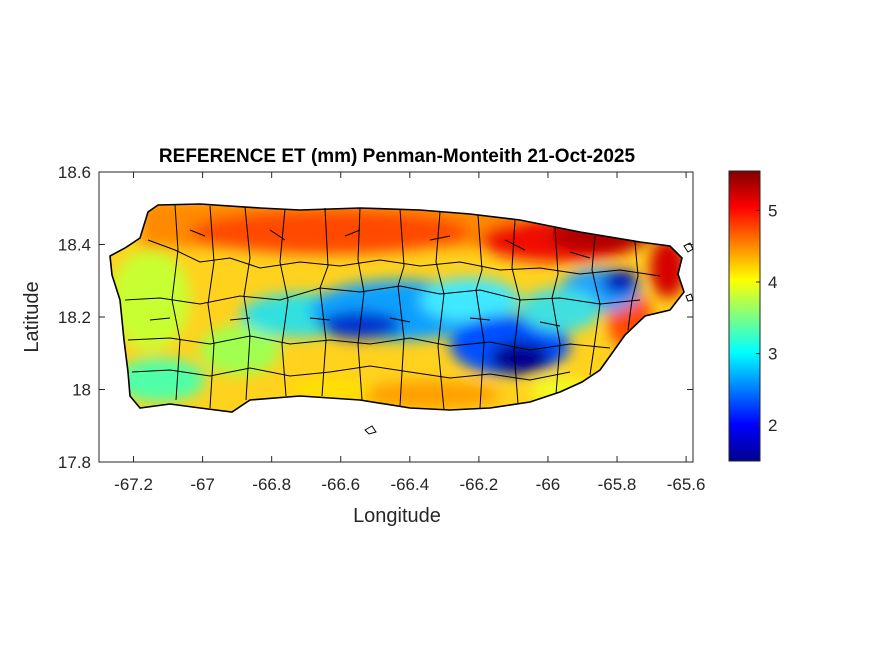 The height and width of the screenshot is (656, 875). What do you see at coordinates (772, 210) in the screenshot?
I see `colorbar-tick-label: 5` at bounding box center [772, 210].